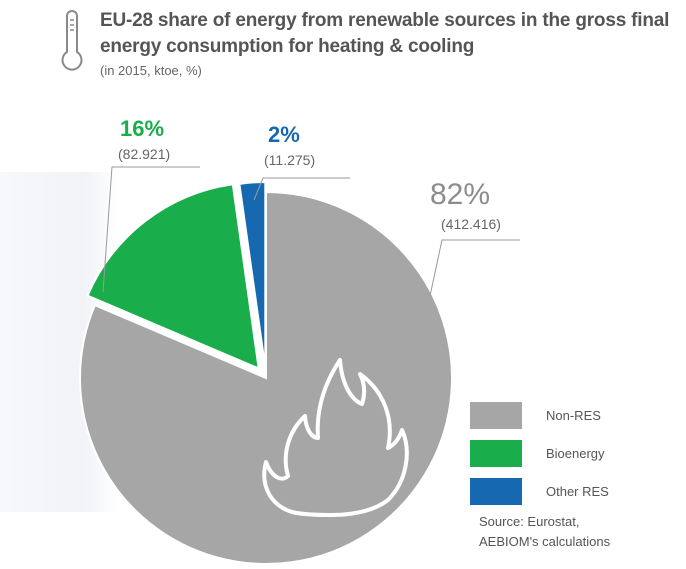 This screenshot has height=569, width=686. What do you see at coordinates (575, 453) in the screenshot?
I see `legend-label-bioenergy: Bioenergy` at bounding box center [575, 453].